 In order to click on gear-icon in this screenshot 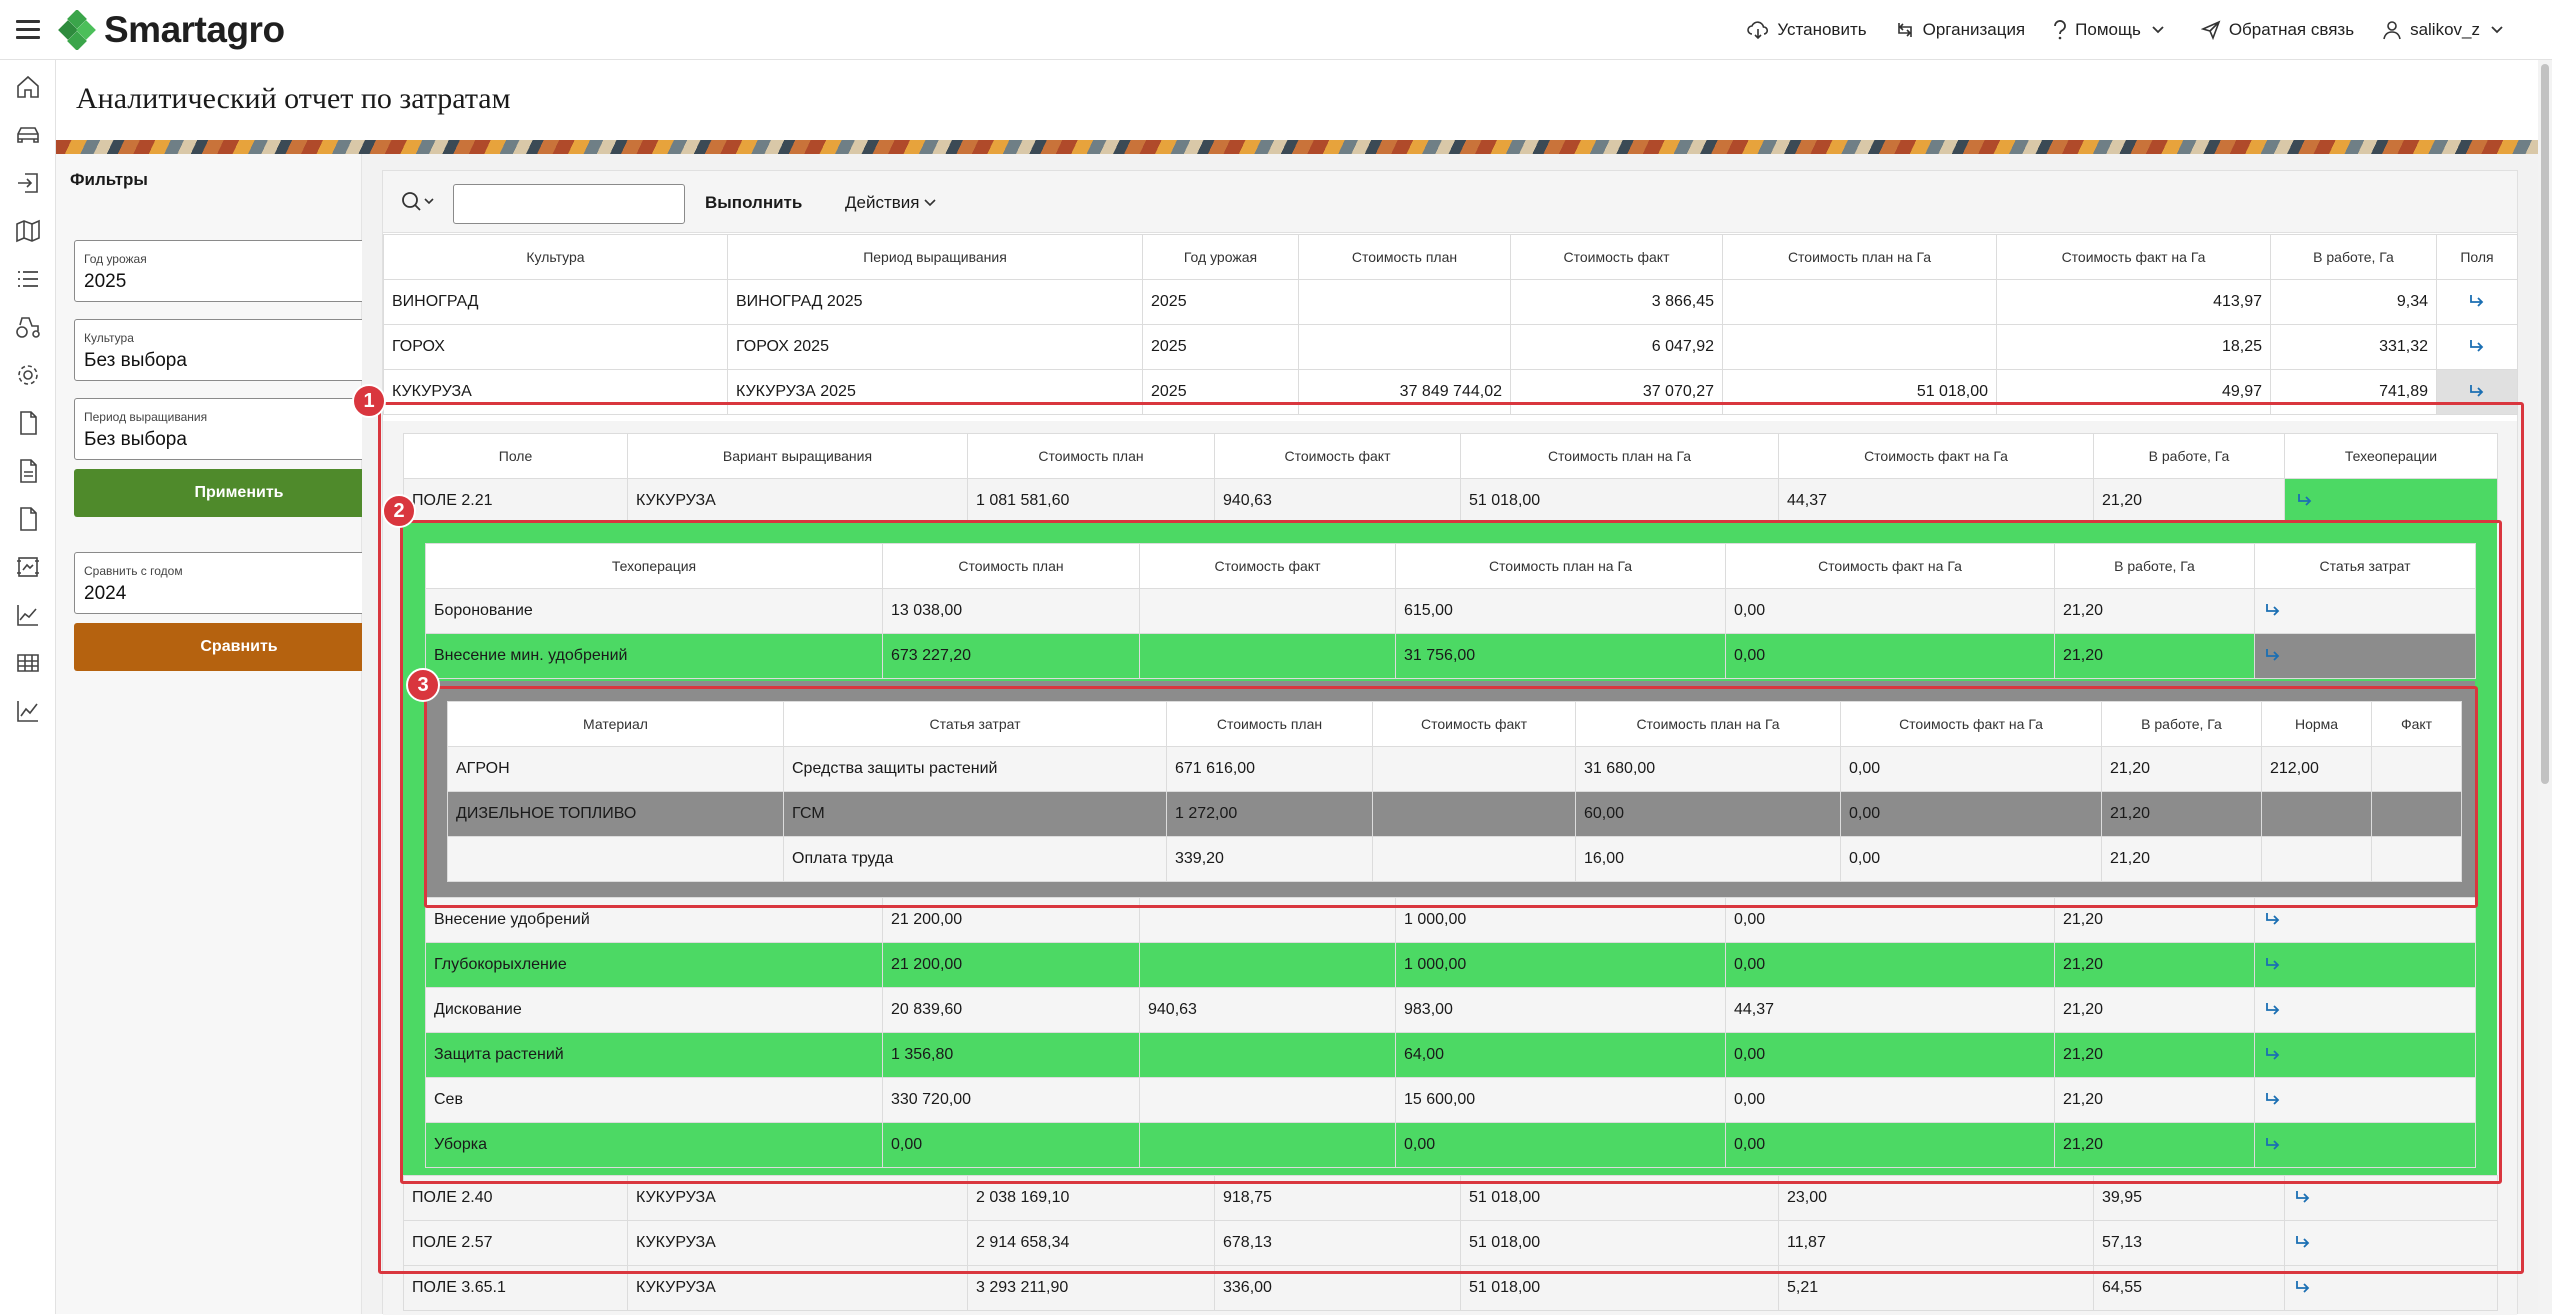, I will do `click(28, 375)`.